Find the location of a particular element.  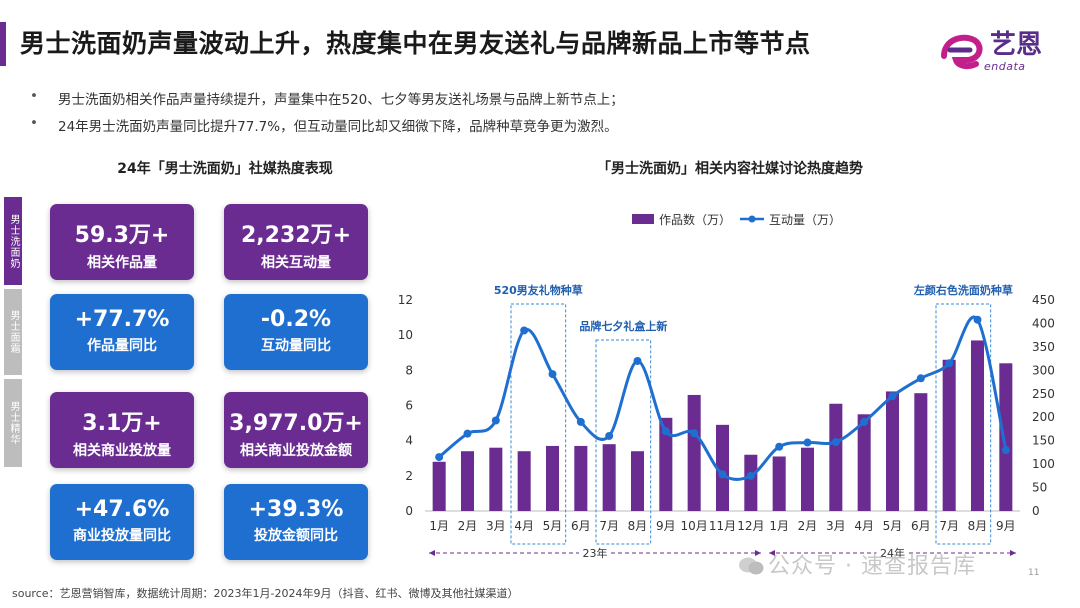

year-group-label: 23年 is located at coordinates (595, 553).